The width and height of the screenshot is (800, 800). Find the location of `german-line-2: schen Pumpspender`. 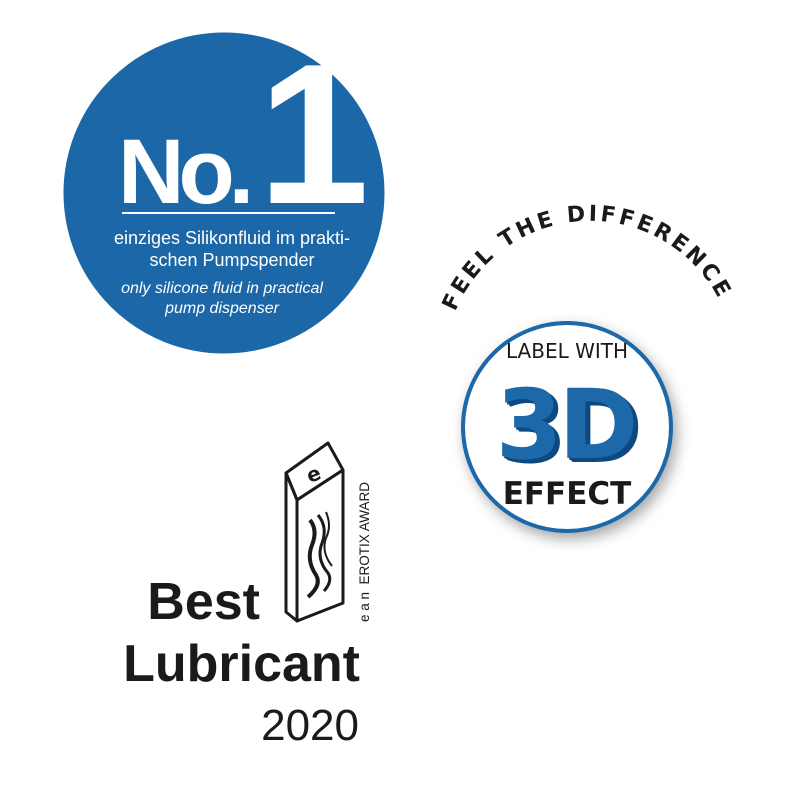

german-line-2: schen Pumpspender is located at coordinates (231, 260).